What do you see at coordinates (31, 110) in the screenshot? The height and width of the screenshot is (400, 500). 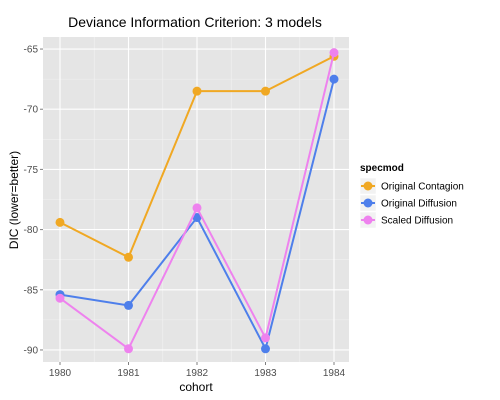 I see `y-tick-label: -70` at bounding box center [31, 110].